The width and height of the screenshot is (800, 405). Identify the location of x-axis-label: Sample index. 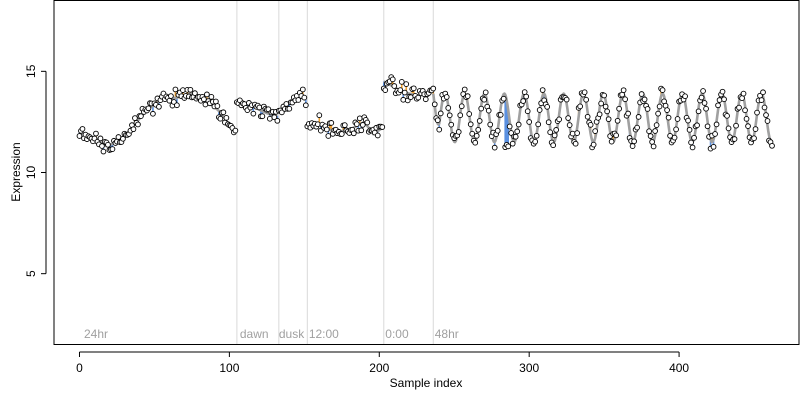
(426, 383).